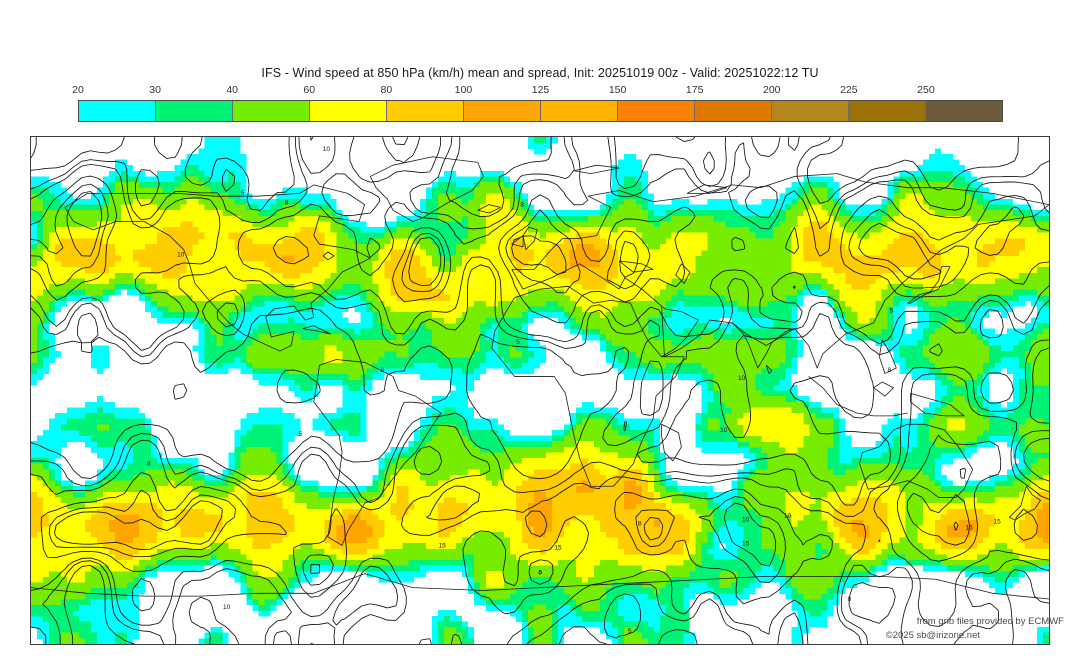 The width and height of the screenshot is (1080, 658). Describe the element at coordinates (463, 90) in the screenshot. I see `colorbar-tick: 100` at that location.